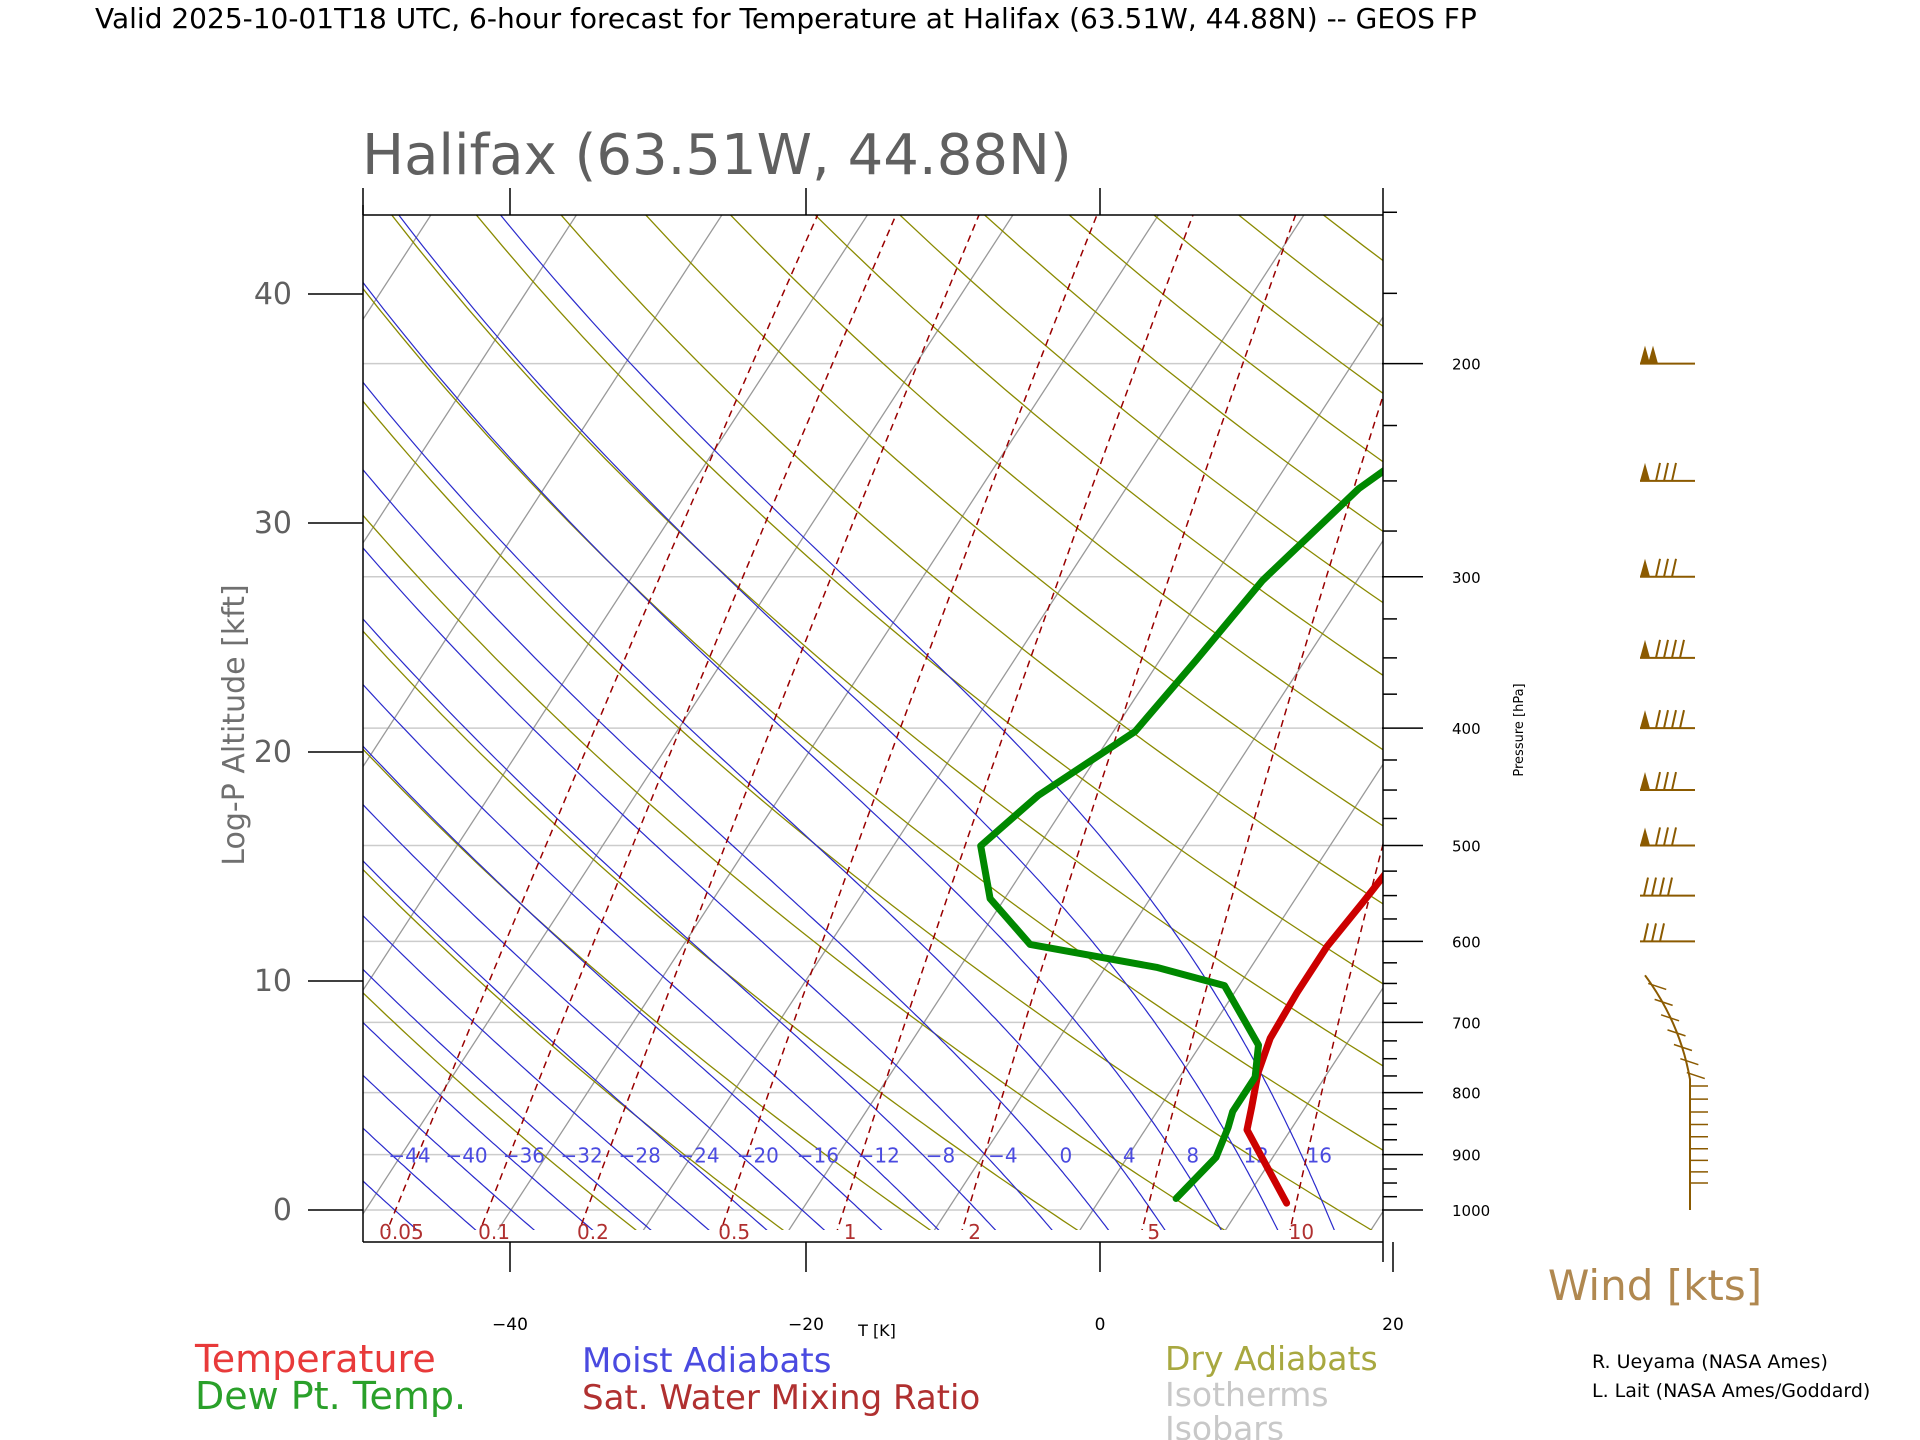 The image size is (1920, 1440). Describe the element at coordinates (466, 1156) in the screenshot. I see `moist-adiabat-label: −40` at that location.